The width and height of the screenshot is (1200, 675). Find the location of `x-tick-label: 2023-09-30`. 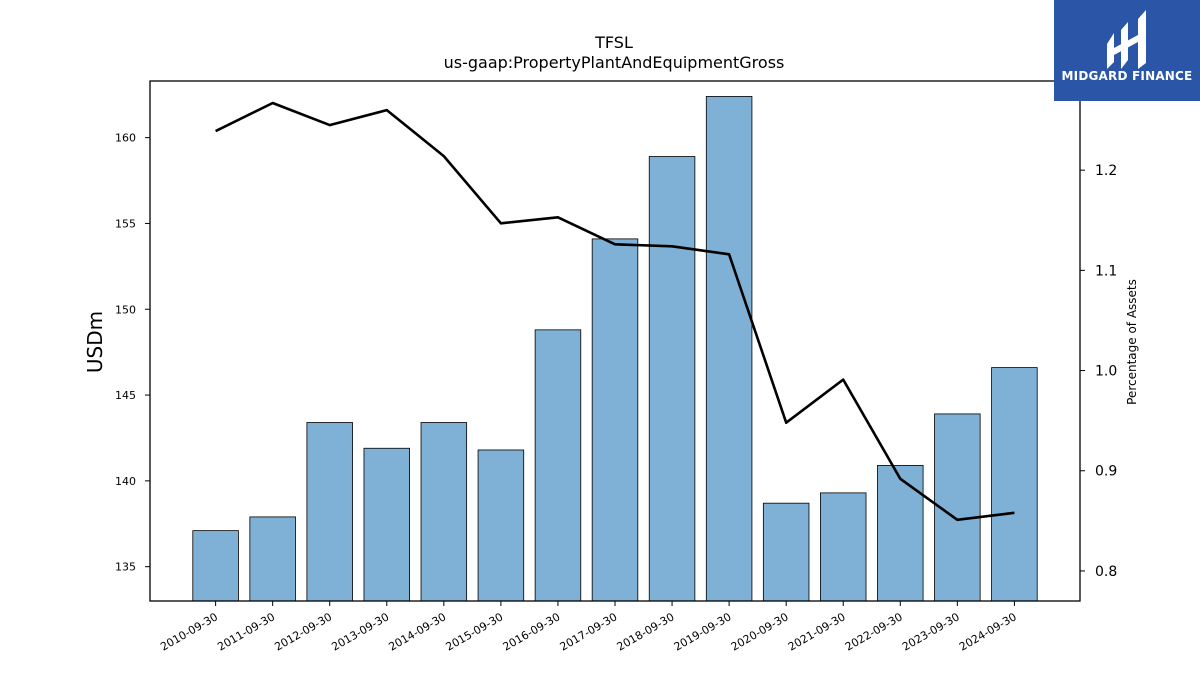

x-tick-label: 2023-09-30 is located at coordinates (931, 631).